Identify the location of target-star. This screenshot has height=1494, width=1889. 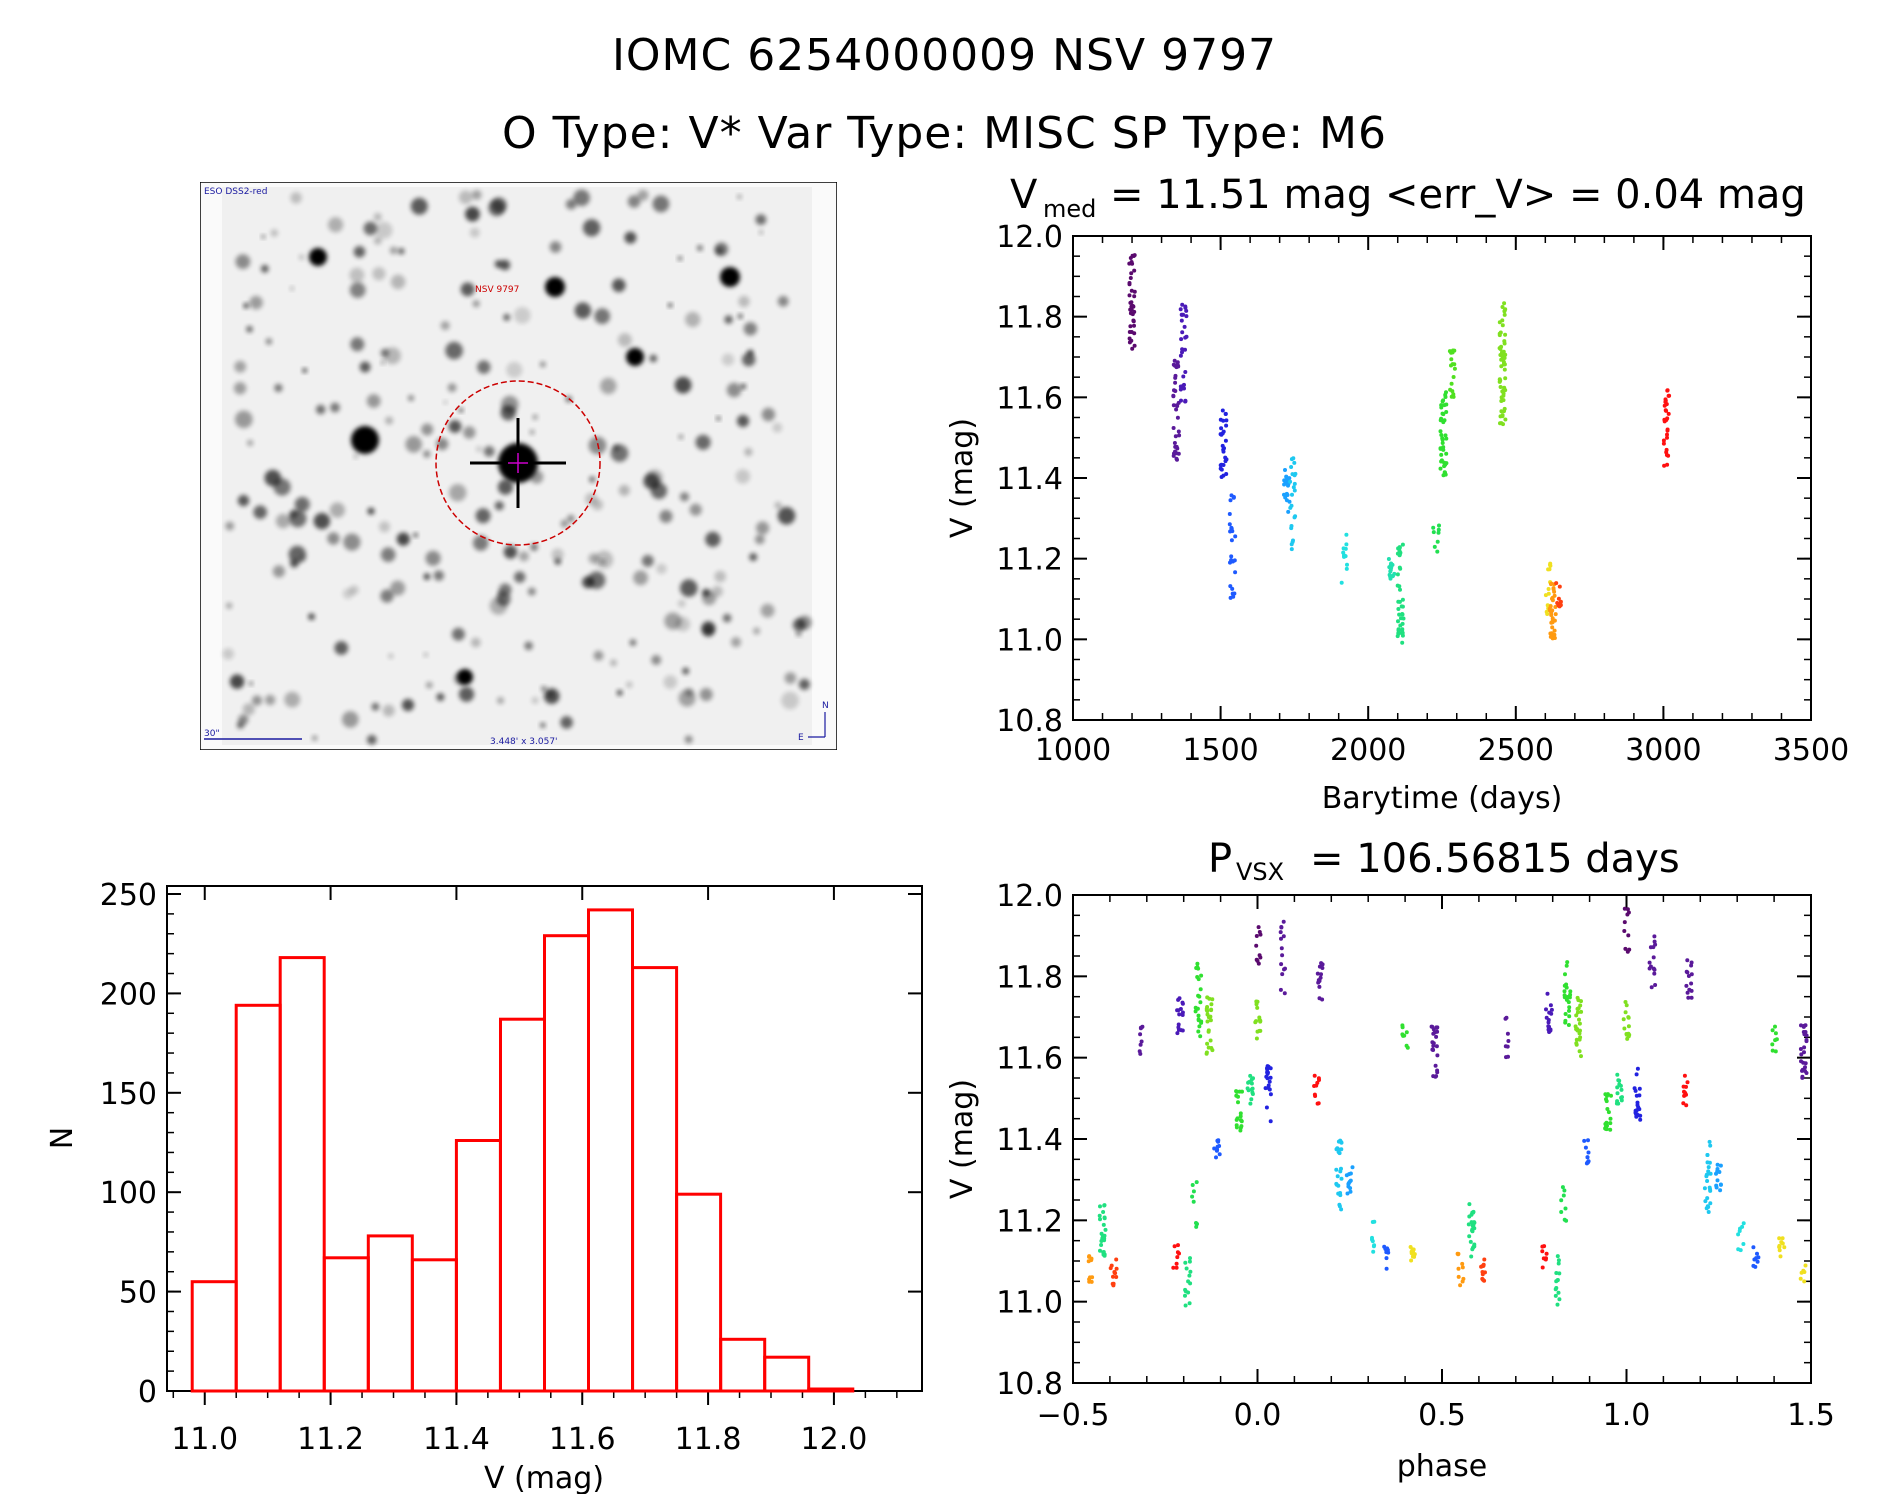
(518, 463).